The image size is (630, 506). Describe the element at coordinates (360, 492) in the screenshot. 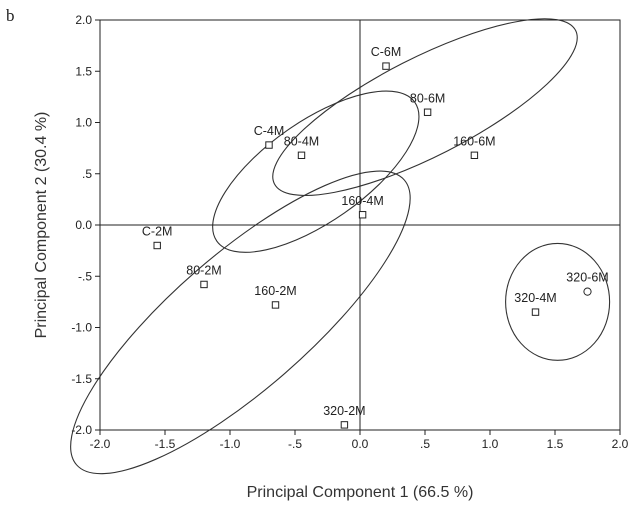

I see `x-axis-title: Principal Component 1 (66.5 %)` at that location.